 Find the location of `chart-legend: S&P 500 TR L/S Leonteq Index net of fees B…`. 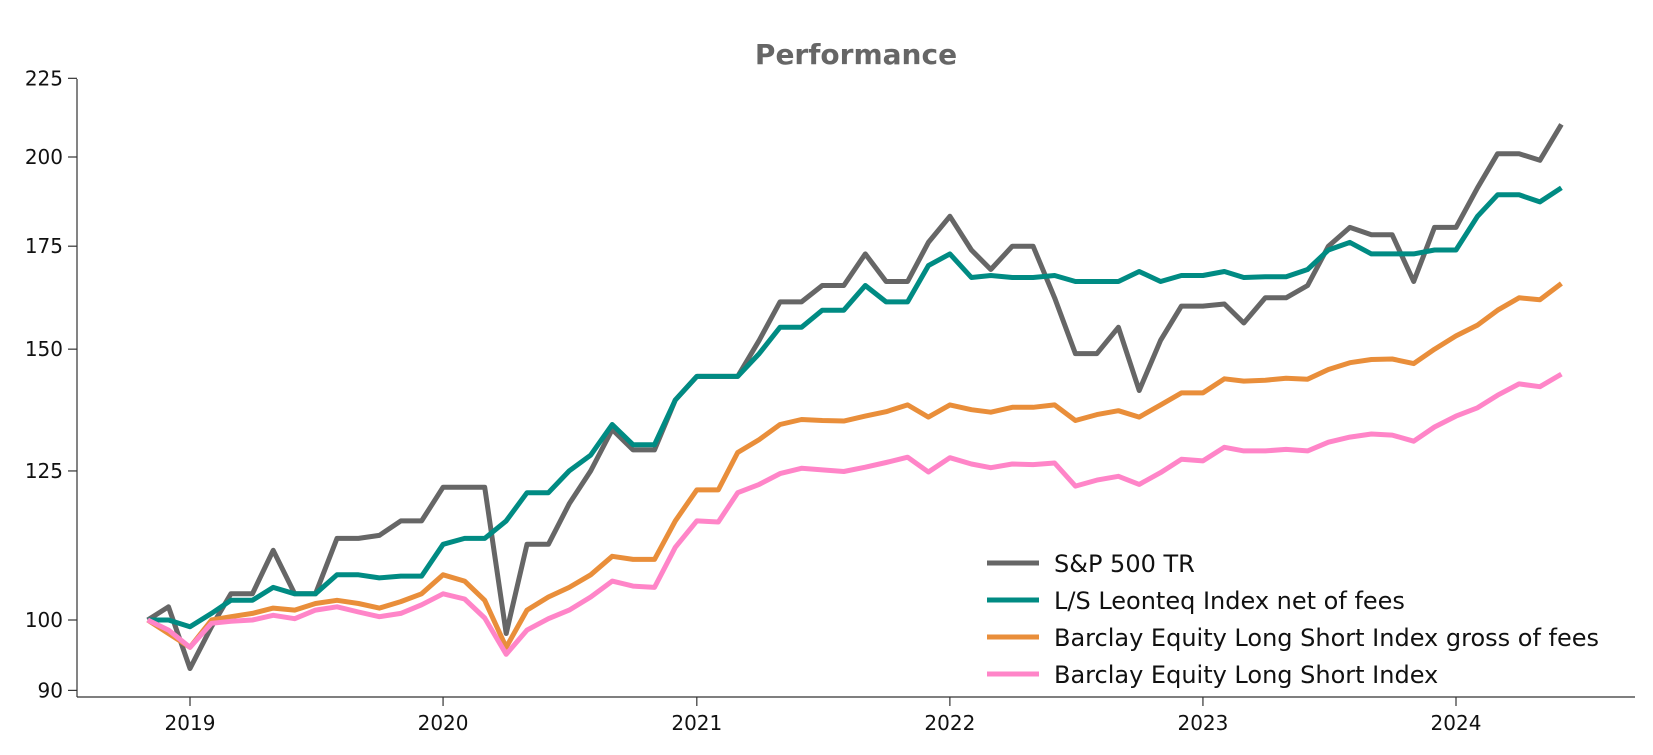

chart-legend: S&P 500 TR L/S Leonteq Index net of fees B… is located at coordinates (1293, 619).